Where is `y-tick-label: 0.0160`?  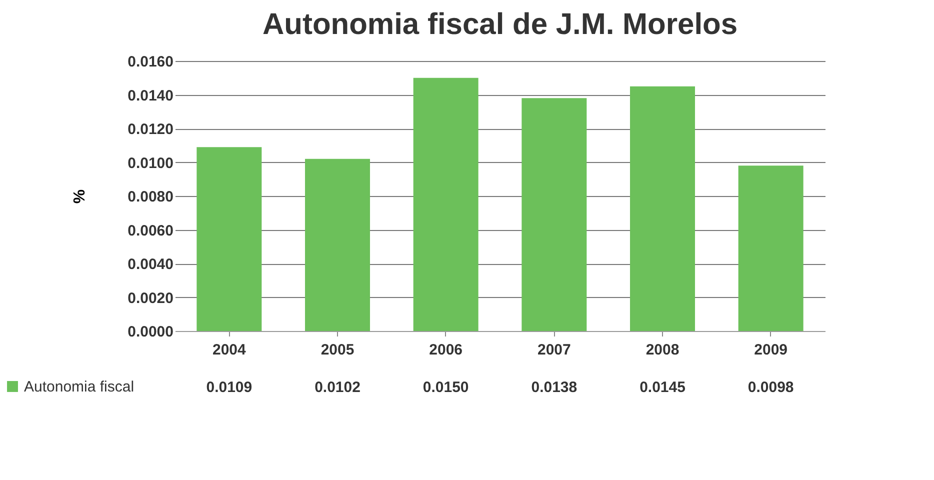
y-tick-label: 0.0160 is located at coordinates (151, 62).